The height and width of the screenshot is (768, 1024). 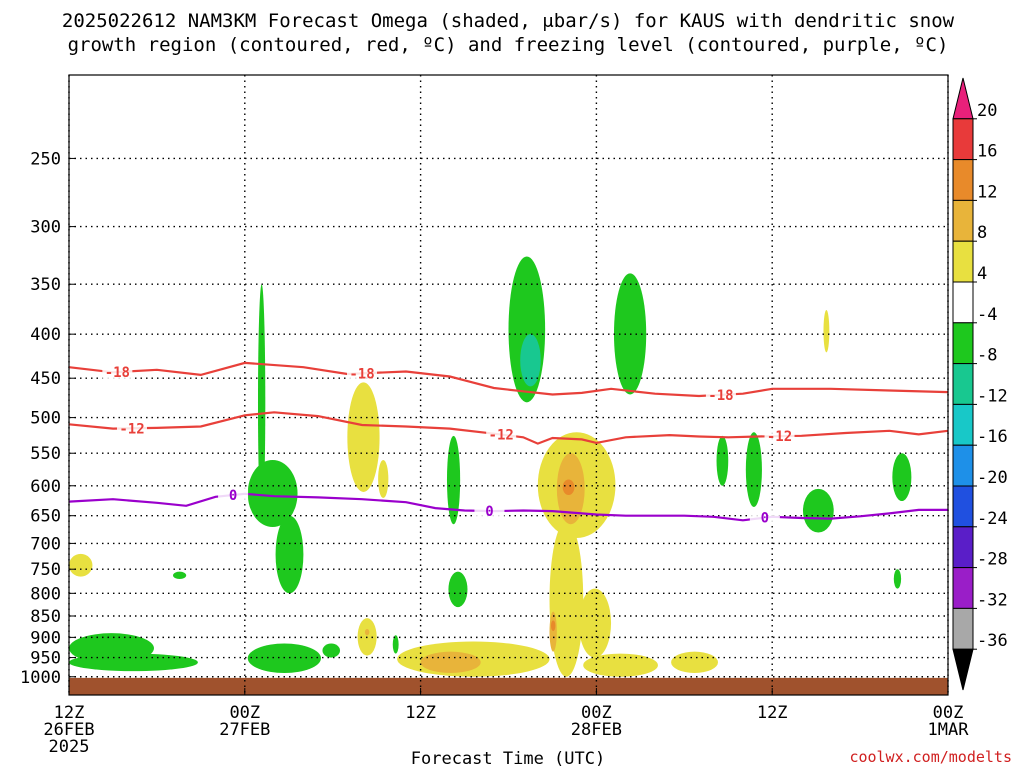 I want to click on colorbar-label: -28, so click(x=992, y=560).